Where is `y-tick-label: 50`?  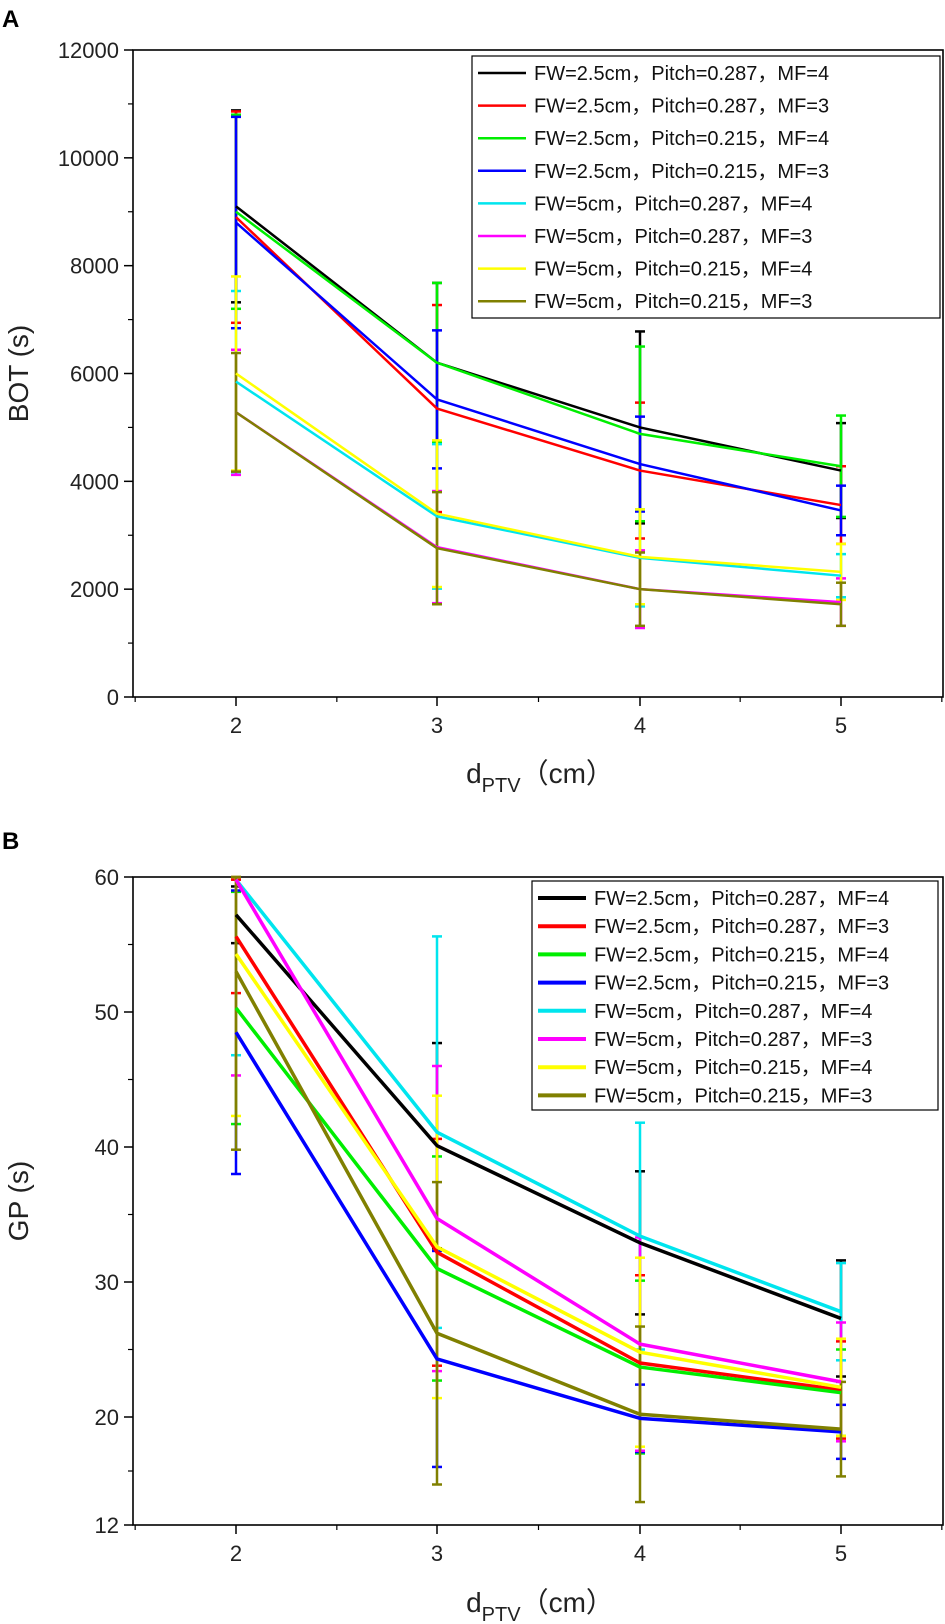
y-tick-label: 50 is located at coordinates (107, 1012).